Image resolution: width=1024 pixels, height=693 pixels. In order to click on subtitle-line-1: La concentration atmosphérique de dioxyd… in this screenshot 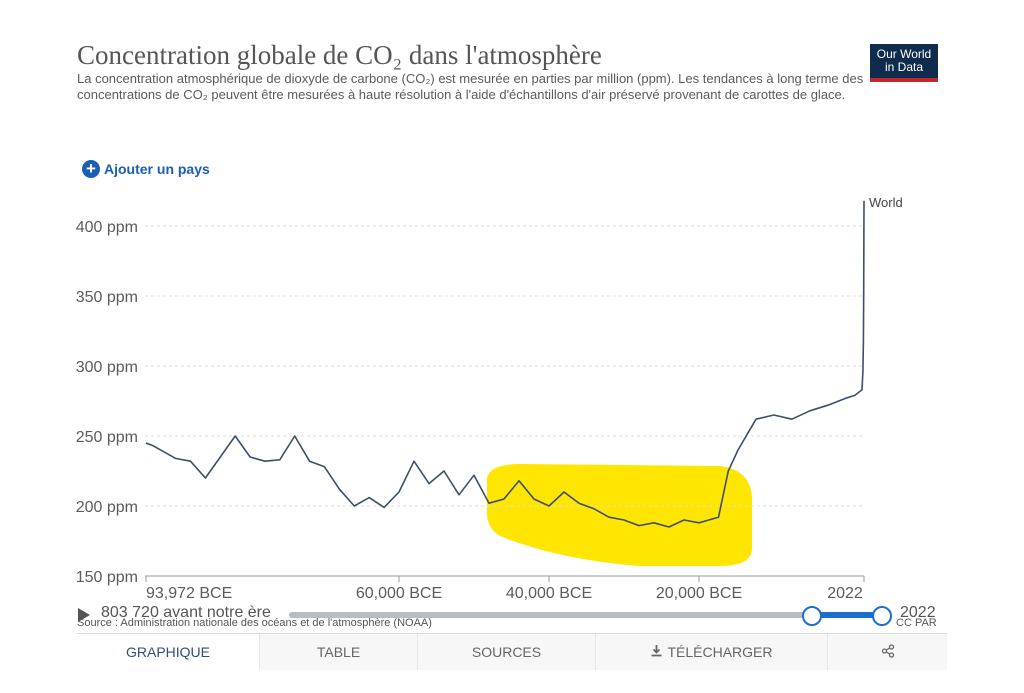, I will do `click(470, 78)`.